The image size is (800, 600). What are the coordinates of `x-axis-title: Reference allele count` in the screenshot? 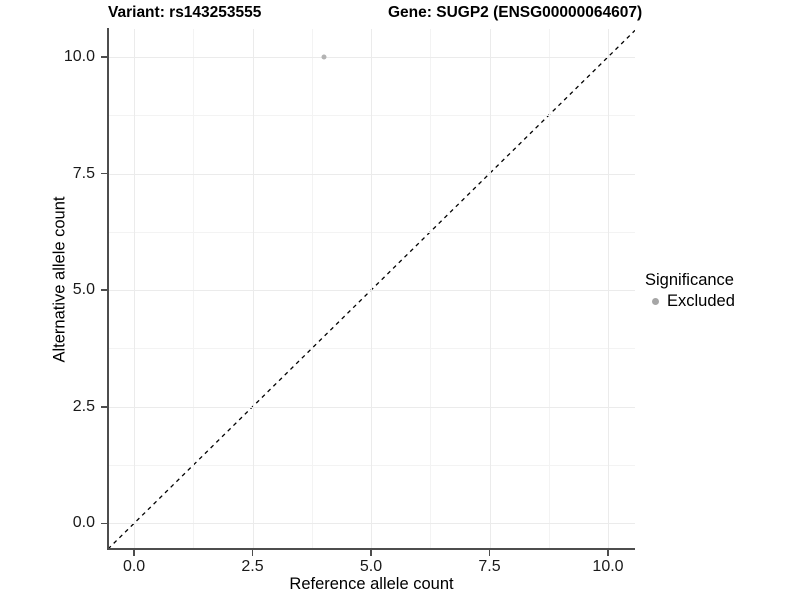 It's located at (371, 584).